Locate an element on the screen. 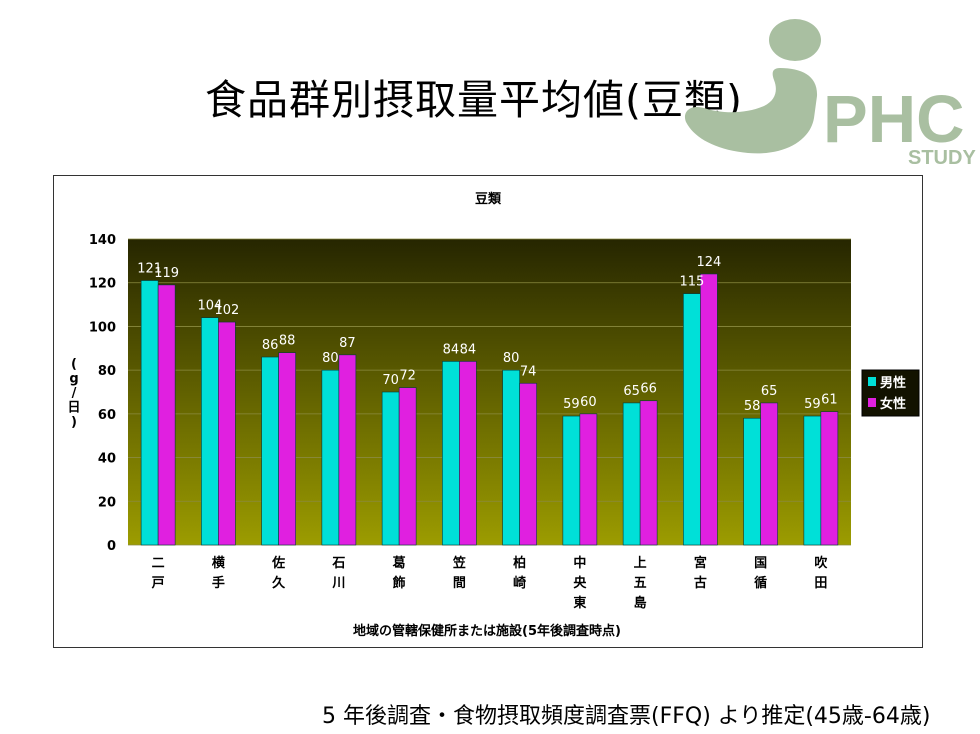 Image resolution: width=980 pixels, height=734 pixels. data-label: 102 is located at coordinates (226, 310).